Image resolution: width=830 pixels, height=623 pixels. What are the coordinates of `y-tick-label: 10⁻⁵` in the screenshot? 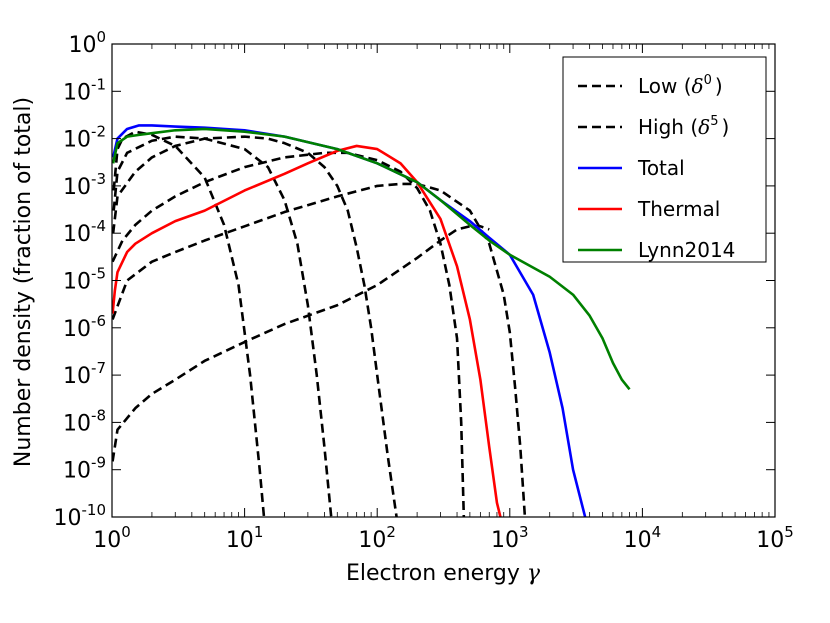 It's located at (84, 280).